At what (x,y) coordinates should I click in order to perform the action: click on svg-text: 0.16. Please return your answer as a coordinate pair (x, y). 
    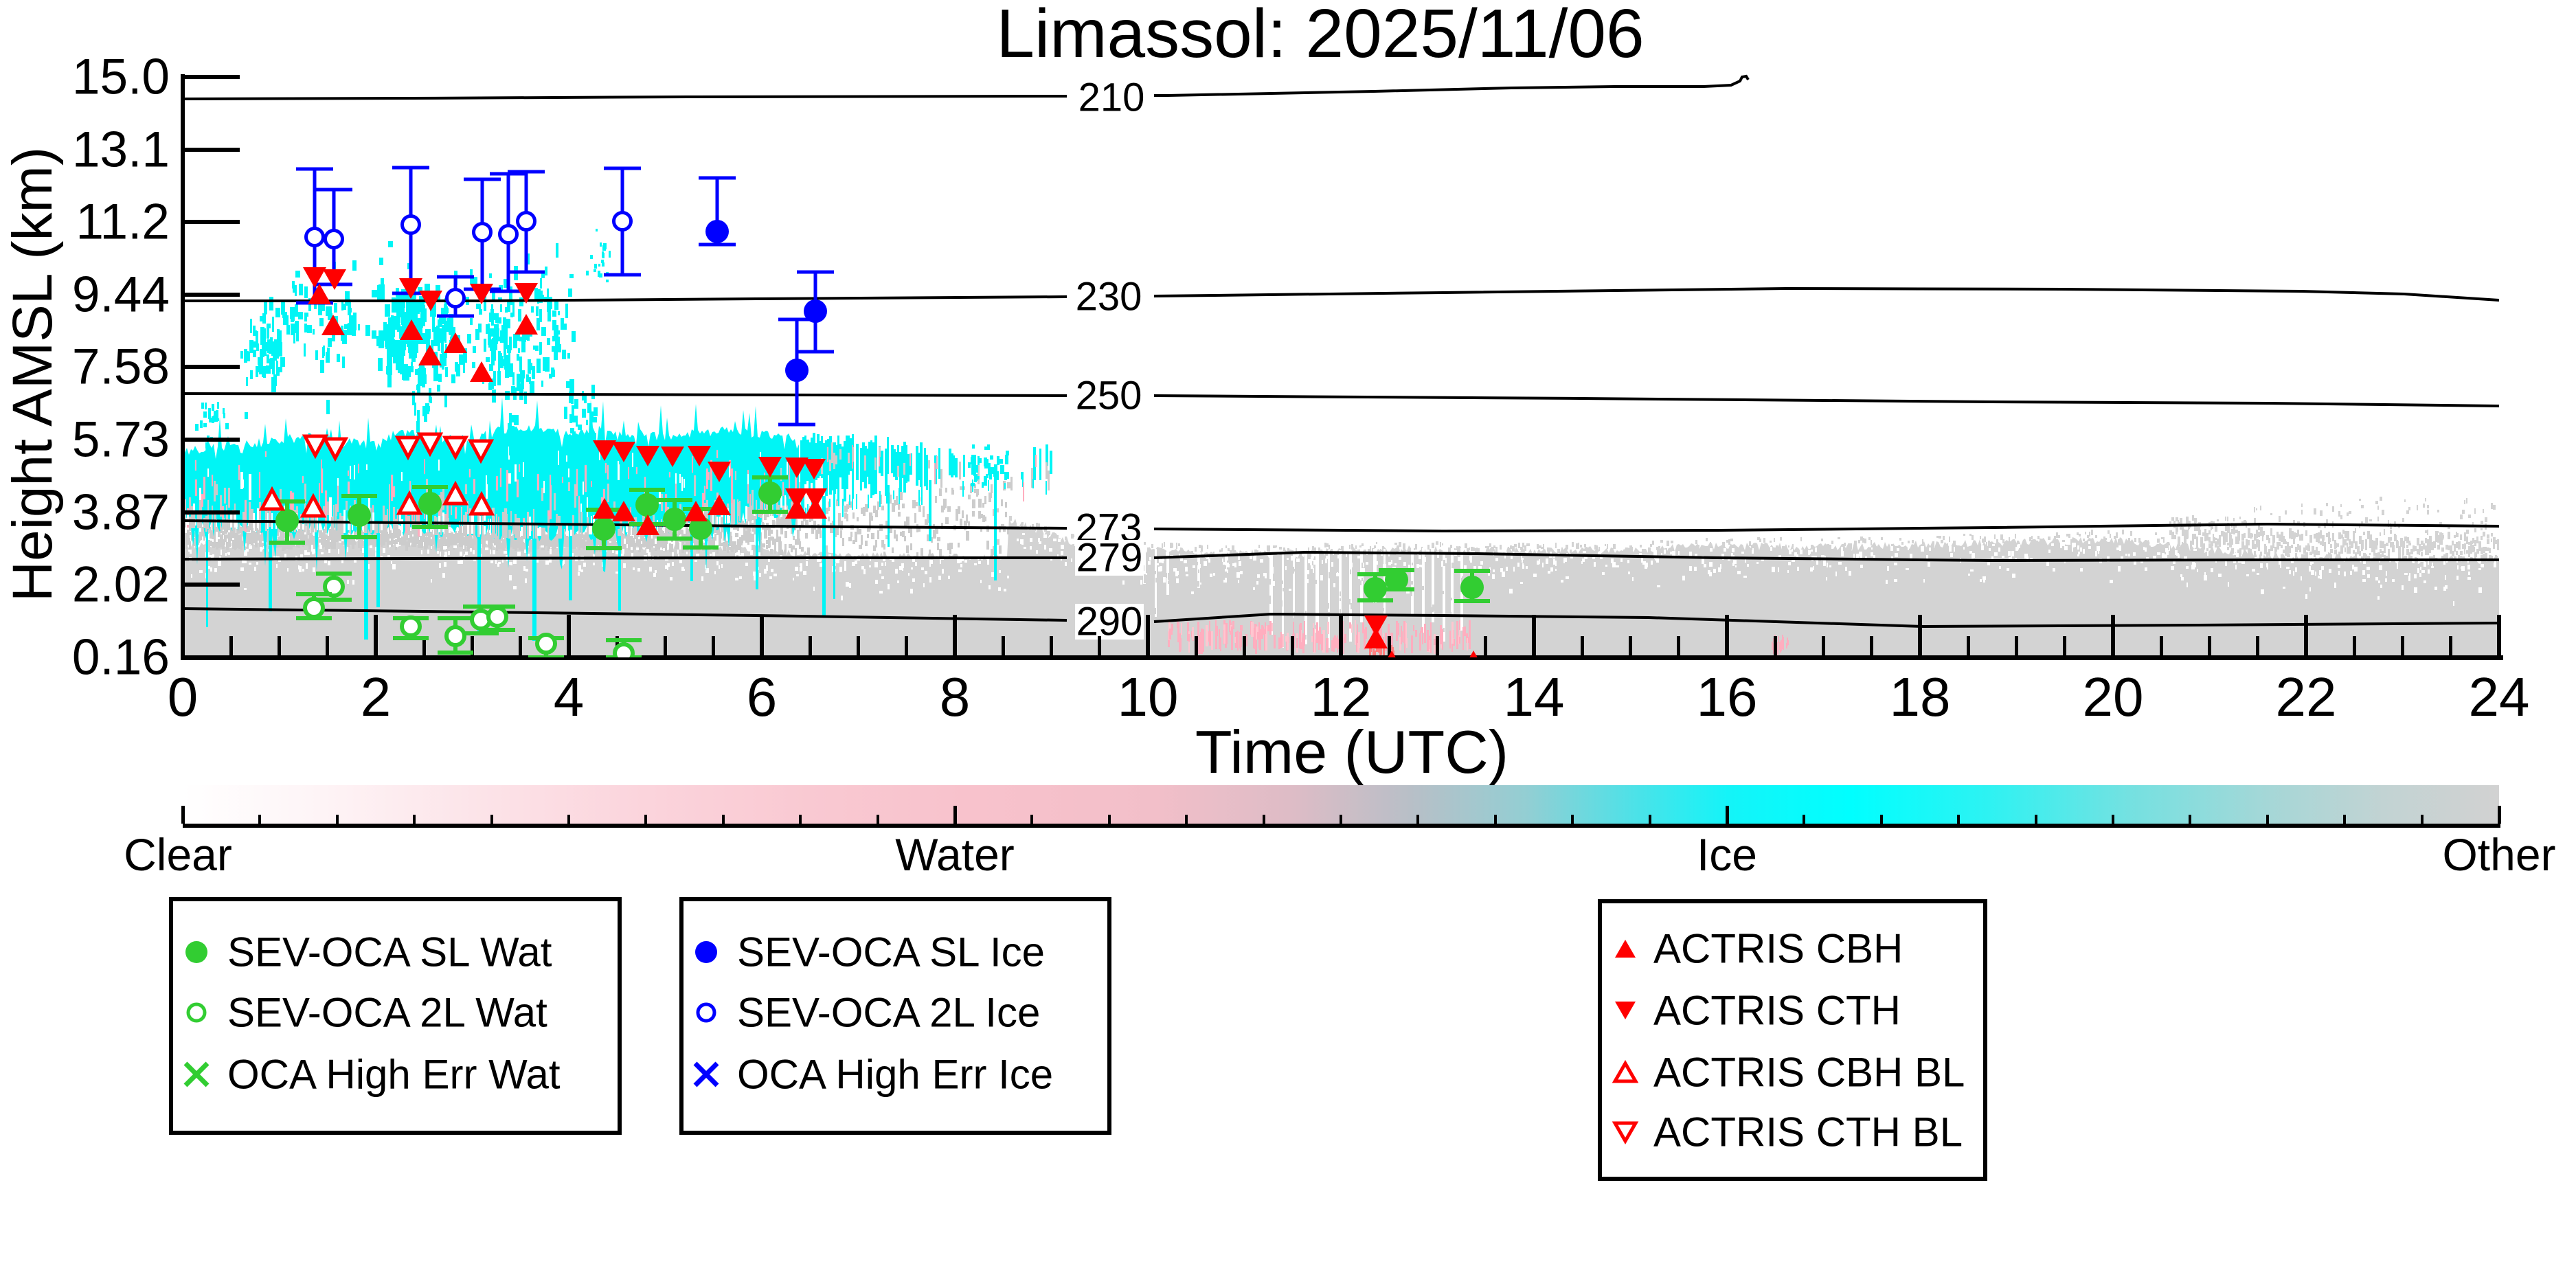
    Looking at the image, I should click on (121, 658).